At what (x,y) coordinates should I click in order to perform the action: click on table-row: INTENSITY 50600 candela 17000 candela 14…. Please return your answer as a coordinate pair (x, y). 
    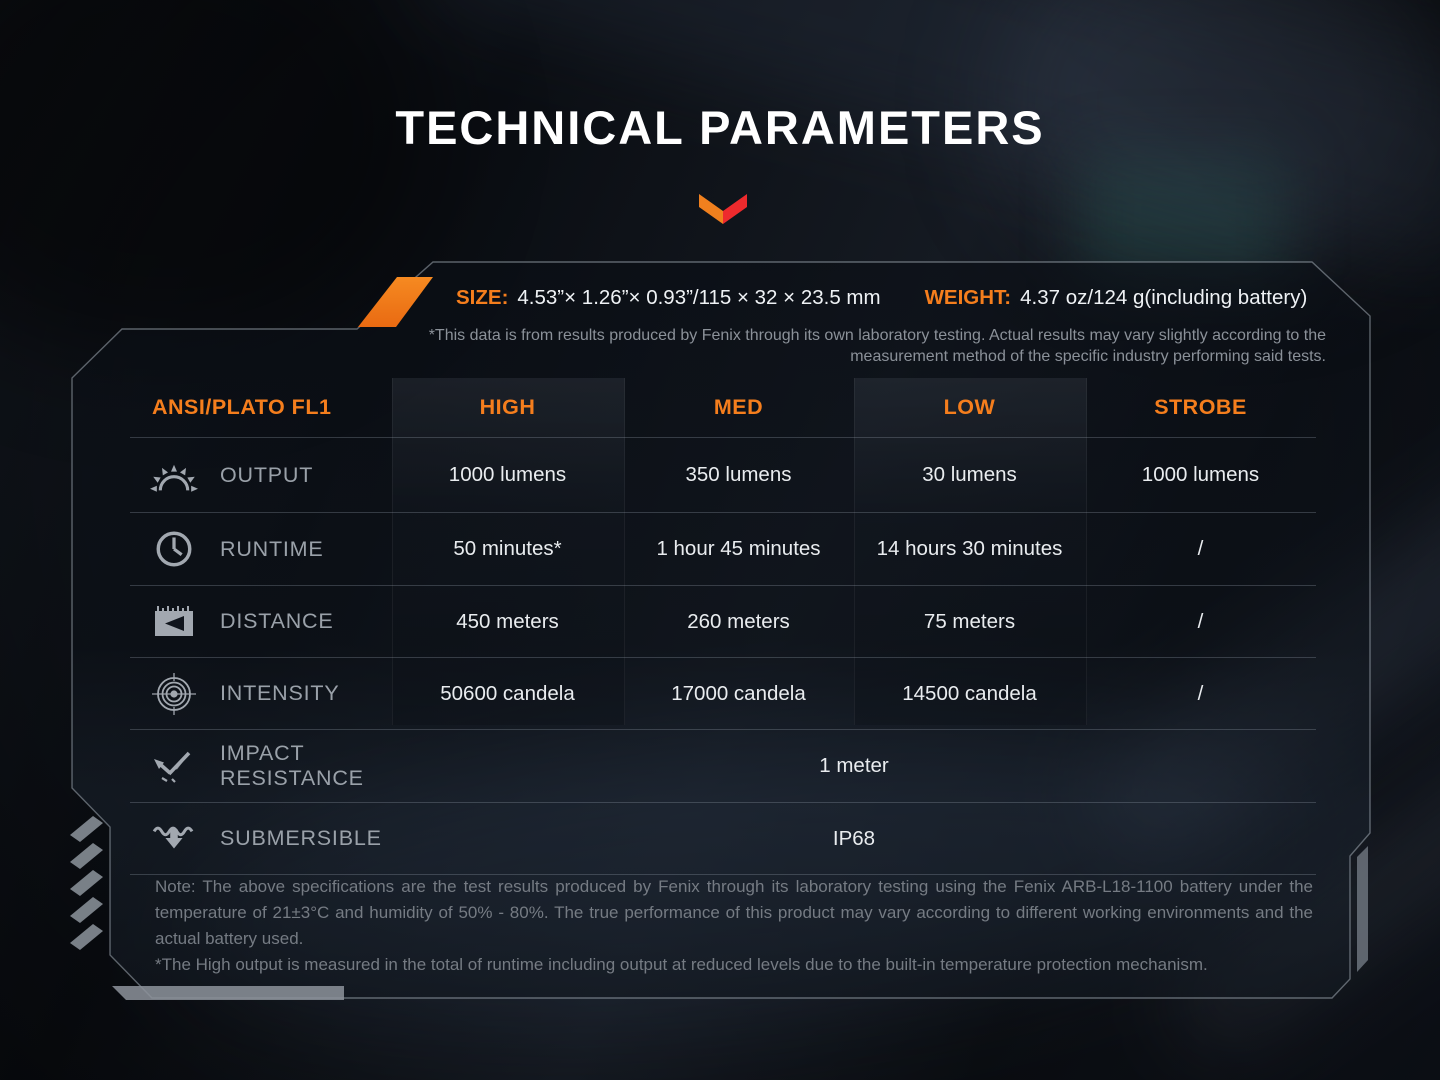
    Looking at the image, I should click on (723, 693).